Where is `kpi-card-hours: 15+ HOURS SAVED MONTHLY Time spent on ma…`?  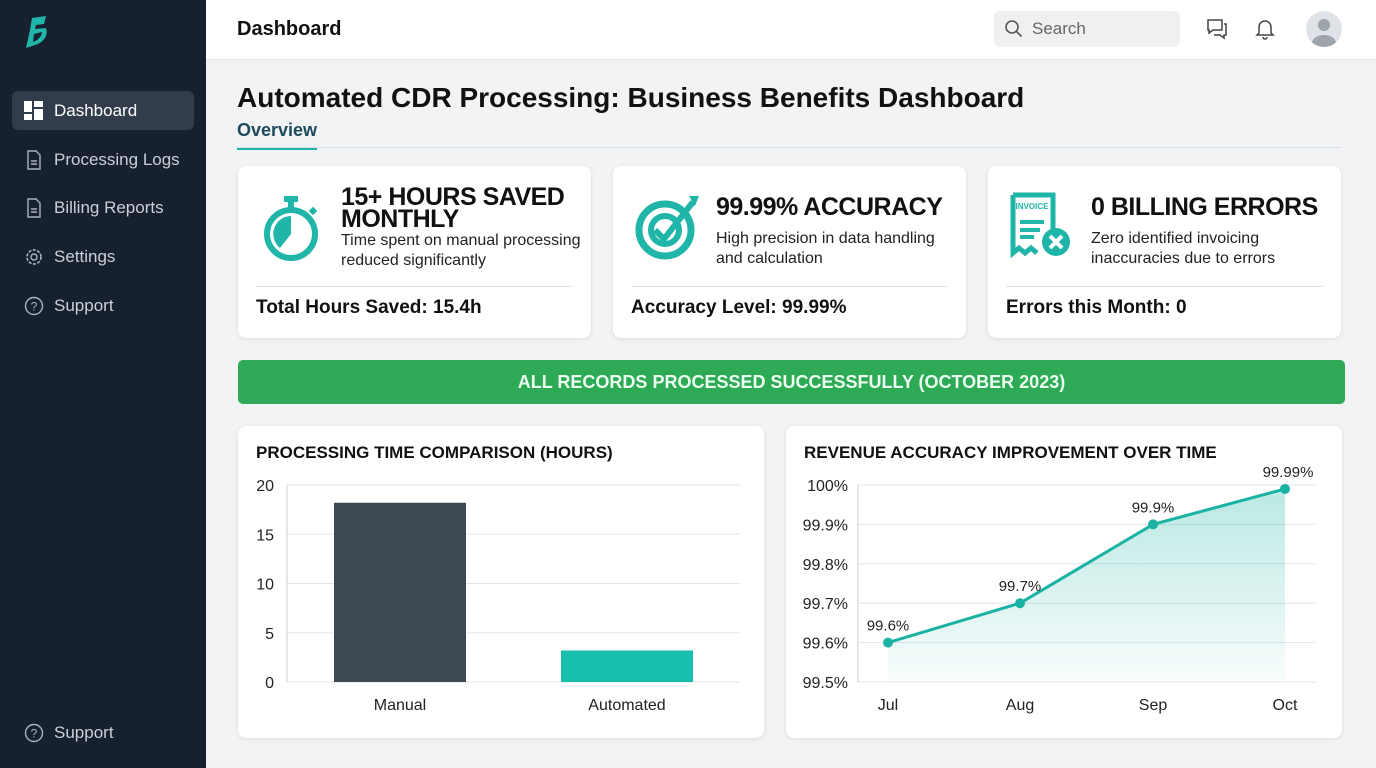
kpi-card-hours: 15+ HOURS SAVED MONTHLY Time spent on ma… is located at coordinates (414, 252).